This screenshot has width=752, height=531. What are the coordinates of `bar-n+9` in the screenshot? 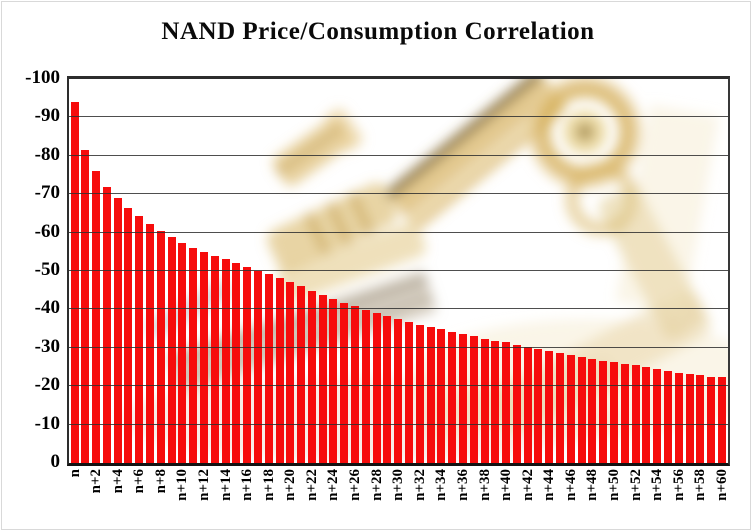 It's located at (171, 350).